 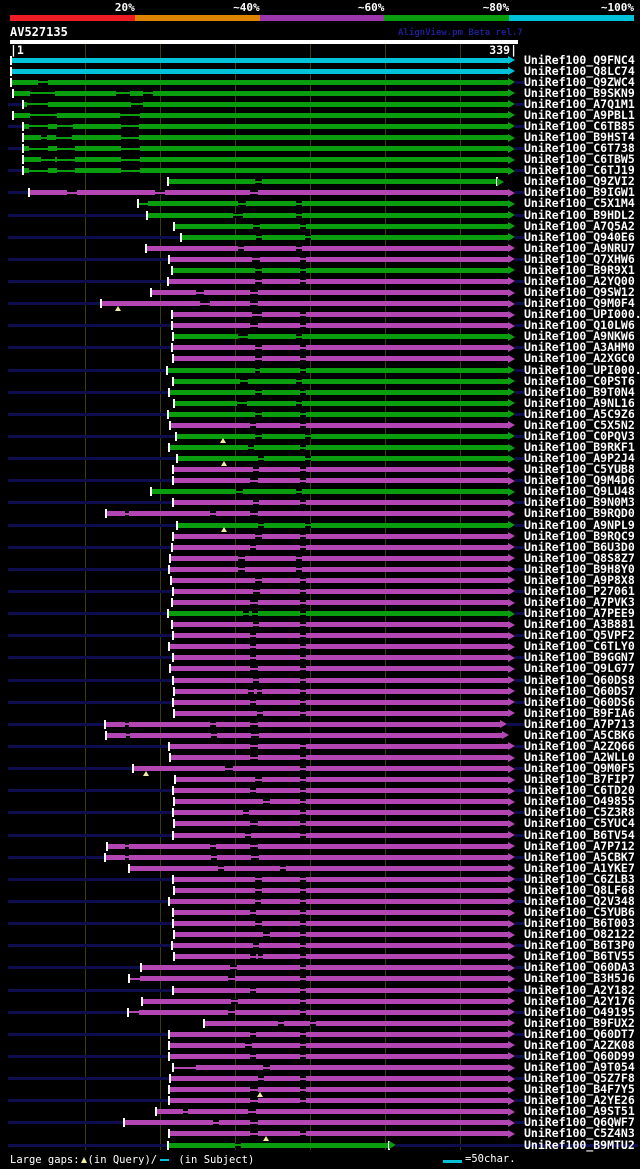 What do you see at coordinates (320, 181) in the screenshot?
I see `alignment-row: UniRef100_Q9ZVI2` at bounding box center [320, 181].